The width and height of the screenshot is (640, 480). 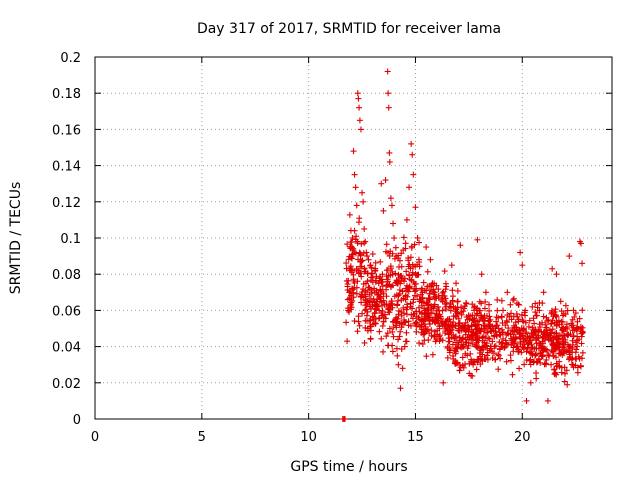 What do you see at coordinates (66, 239) in the screenshot?
I see `y-tick-labels: 0 0.02 0.04 0.06 0.08 0.1 0.12 0.14 0.16 0.18 0.2` at bounding box center [66, 239].